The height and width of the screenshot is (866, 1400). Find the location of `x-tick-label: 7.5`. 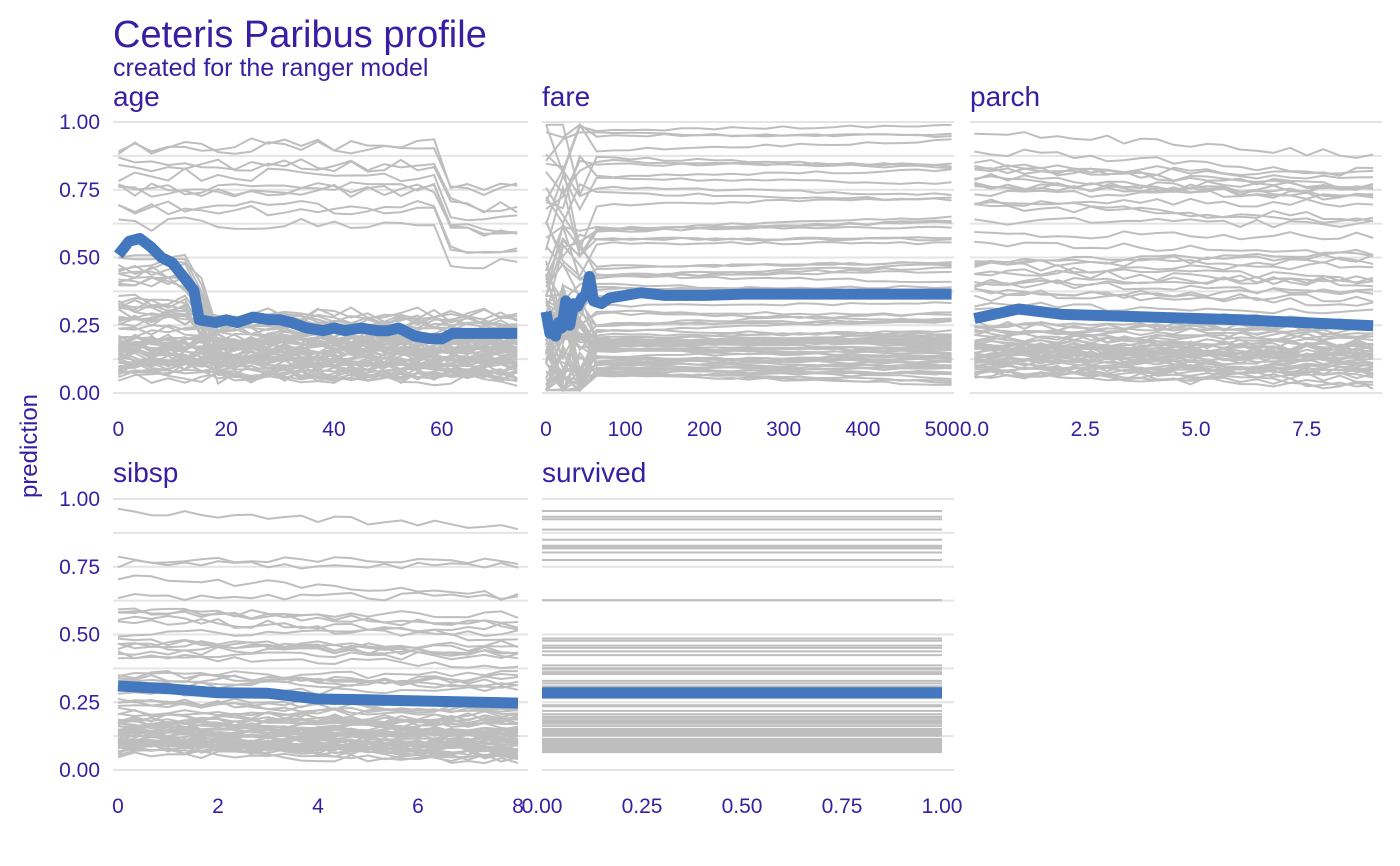

x-tick-label: 7.5 is located at coordinates (1306, 429).